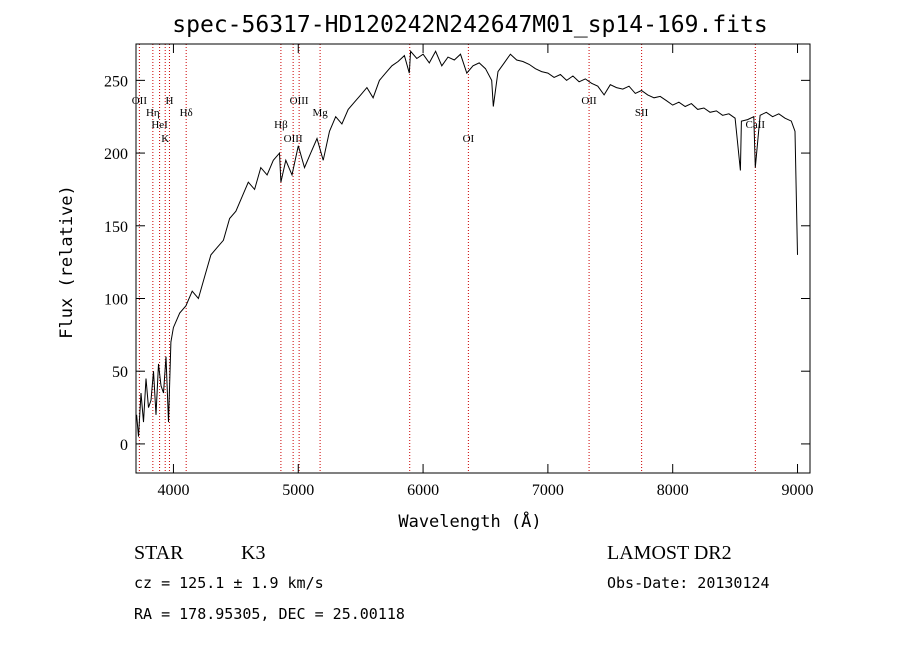 This screenshot has width=900, height=654. What do you see at coordinates (116, 299) in the screenshot?
I see `y-tick-label: 100` at bounding box center [116, 299].